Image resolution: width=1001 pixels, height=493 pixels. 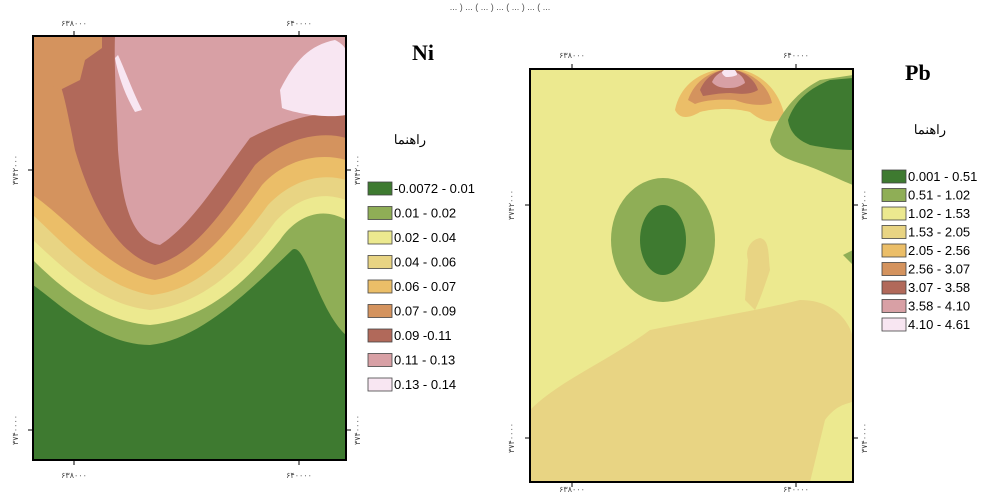 I want to click on ni-title: Ni, so click(x=423, y=52).